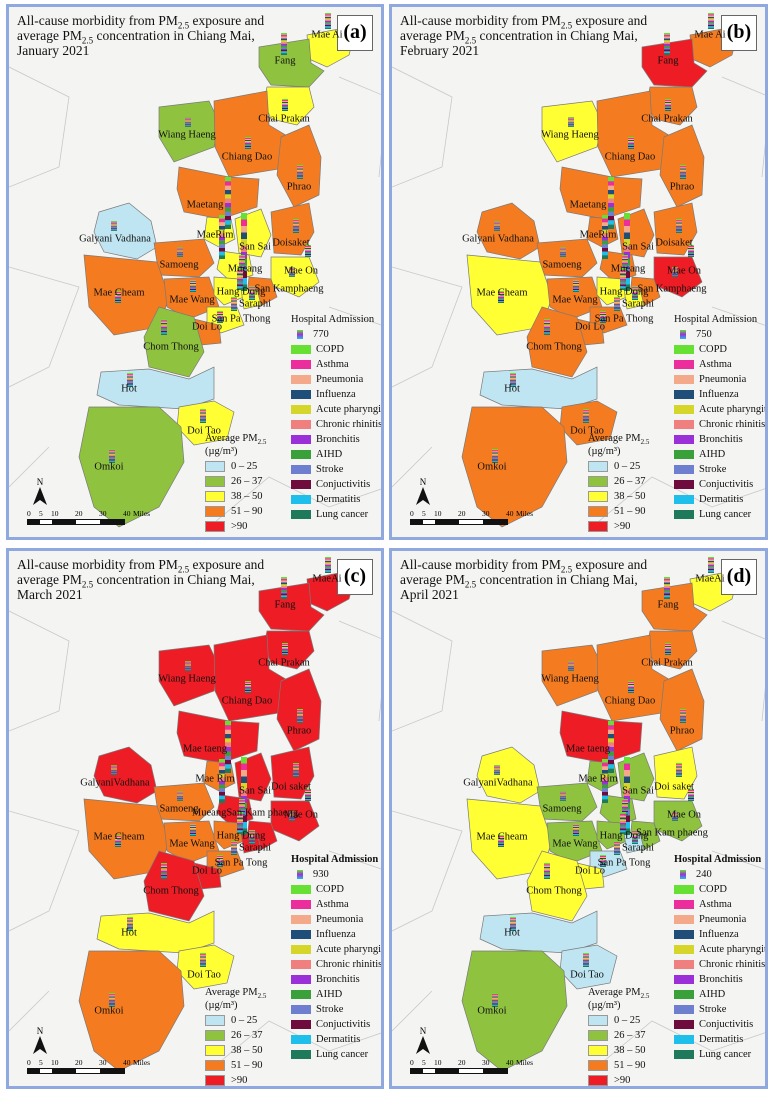  I want to click on district-galyani, so click(125, 775).